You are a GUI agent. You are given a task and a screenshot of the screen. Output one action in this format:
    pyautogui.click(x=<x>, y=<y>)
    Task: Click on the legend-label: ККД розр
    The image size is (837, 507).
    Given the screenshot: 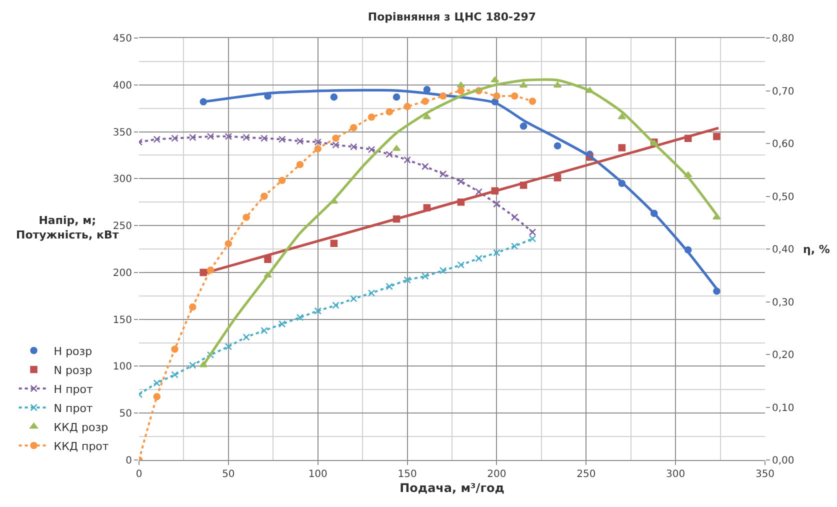 What is the action you would take?
    pyautogui.click(x=81, y=427)
    